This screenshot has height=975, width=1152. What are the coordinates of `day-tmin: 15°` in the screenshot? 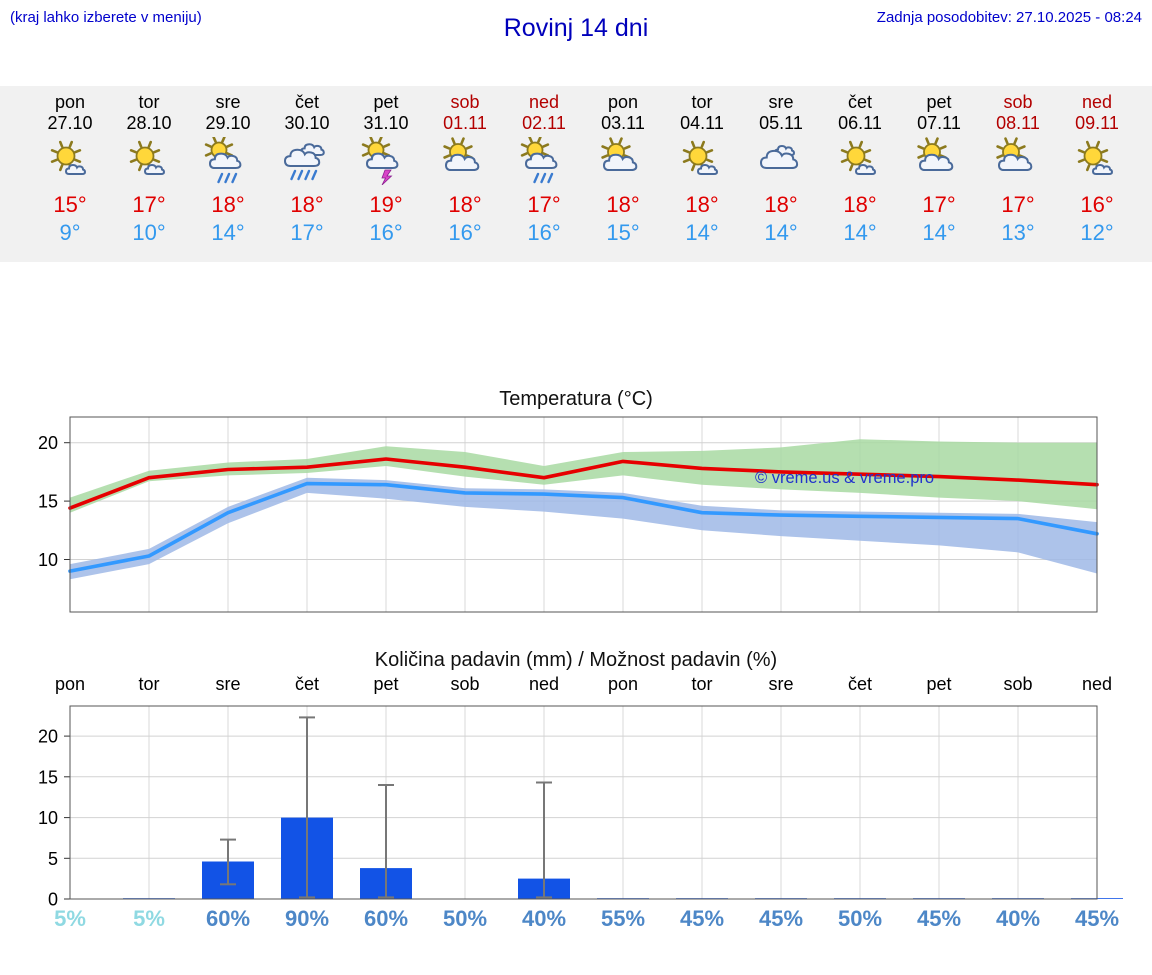 It's located at (623, 232).